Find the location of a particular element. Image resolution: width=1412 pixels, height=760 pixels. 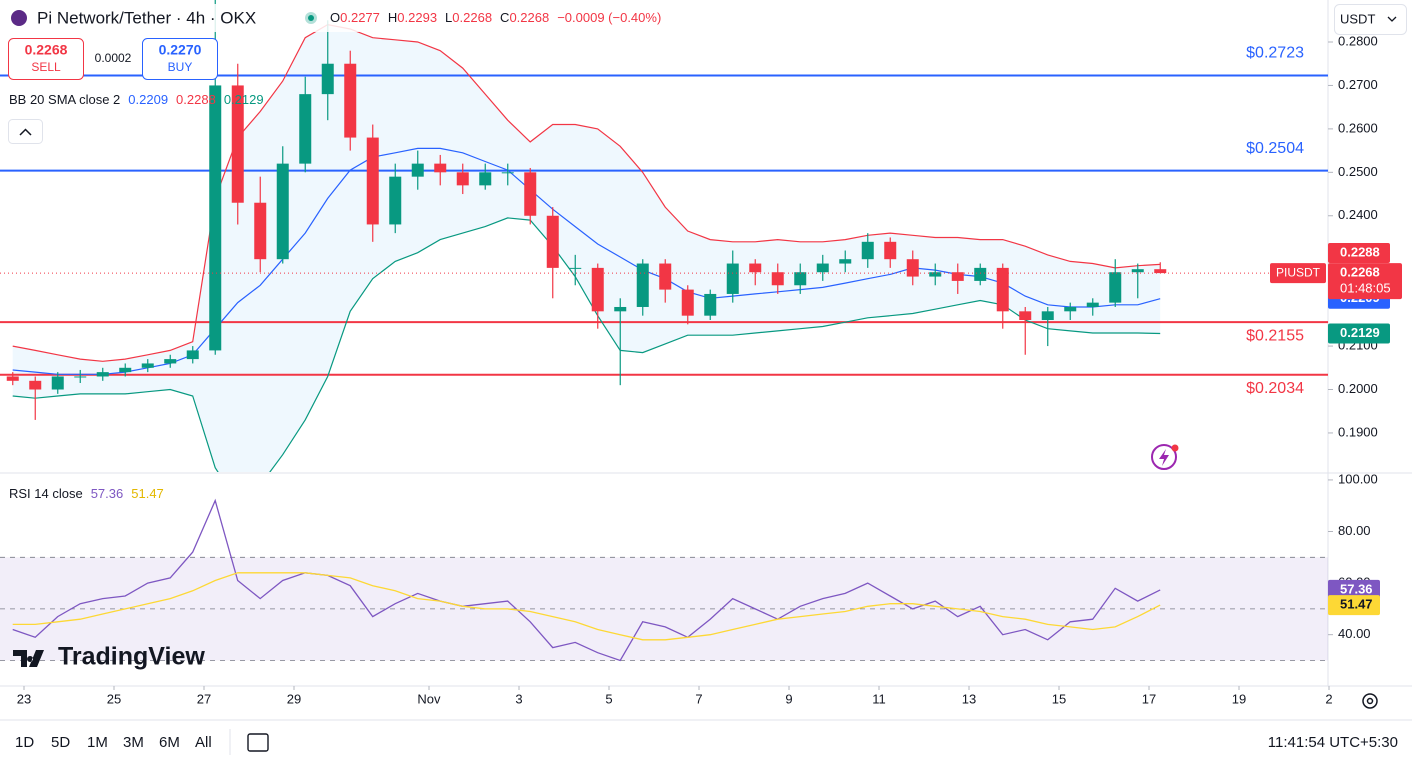

collapse-button is located at coordinates (25, 131).